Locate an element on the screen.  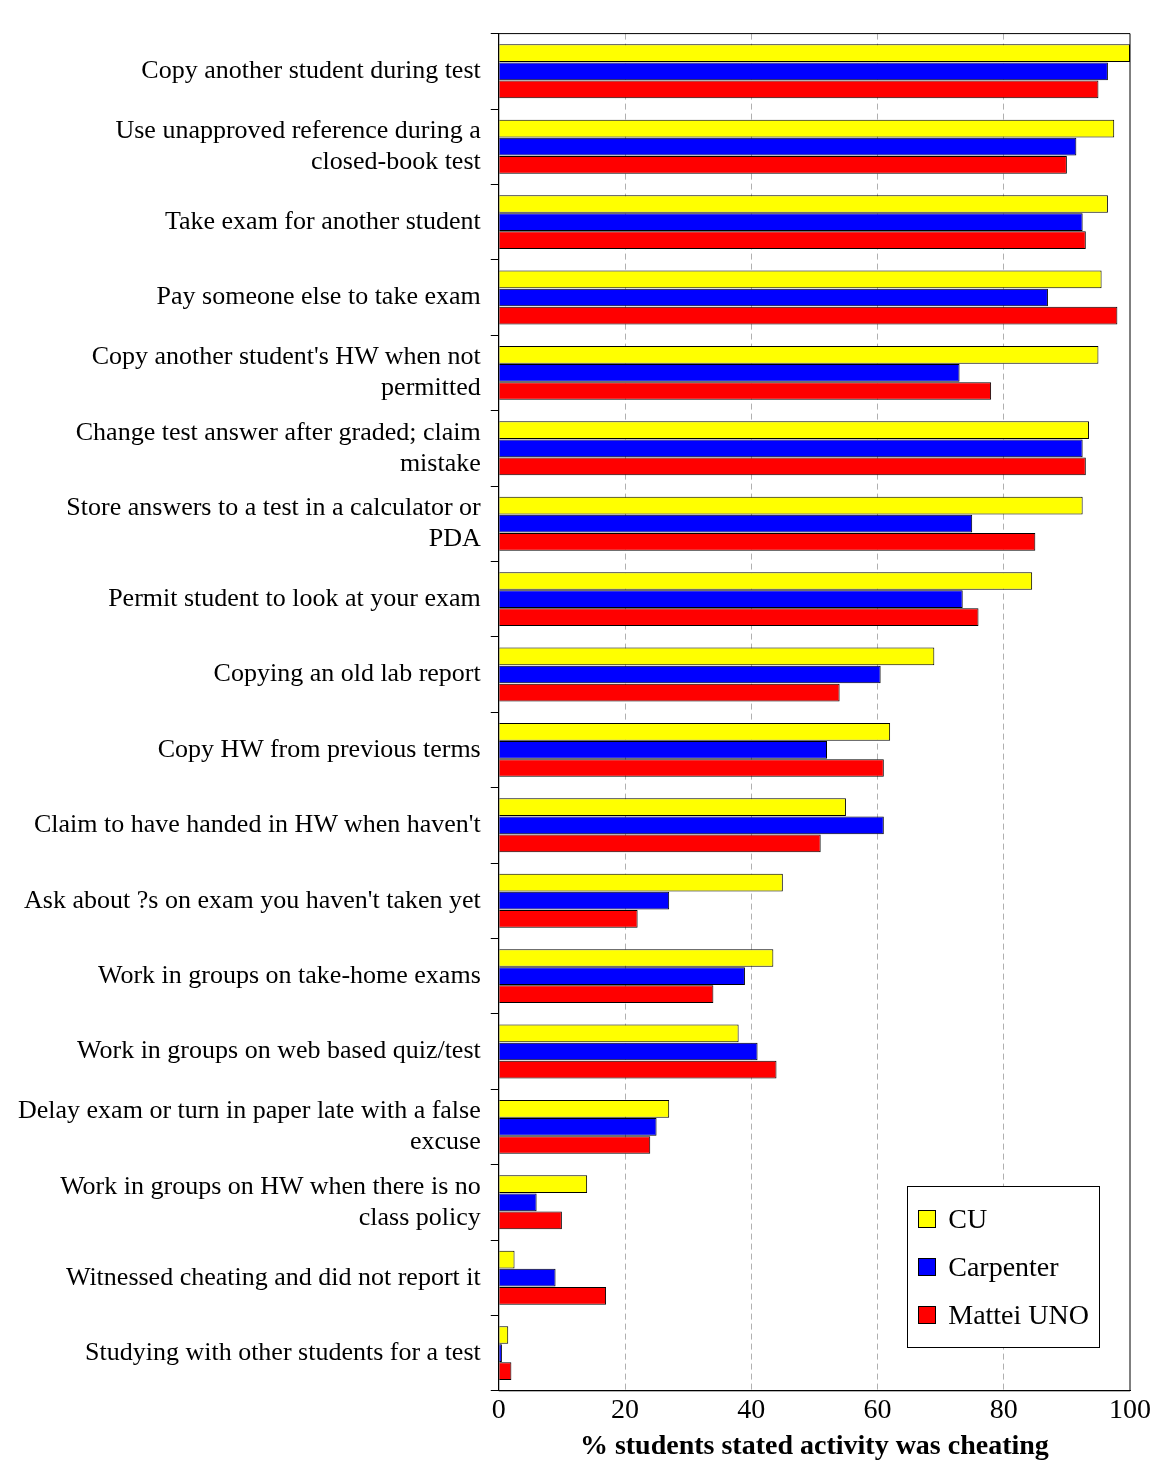
x-tick-label: 60 is located at coordinates (877, 1408).